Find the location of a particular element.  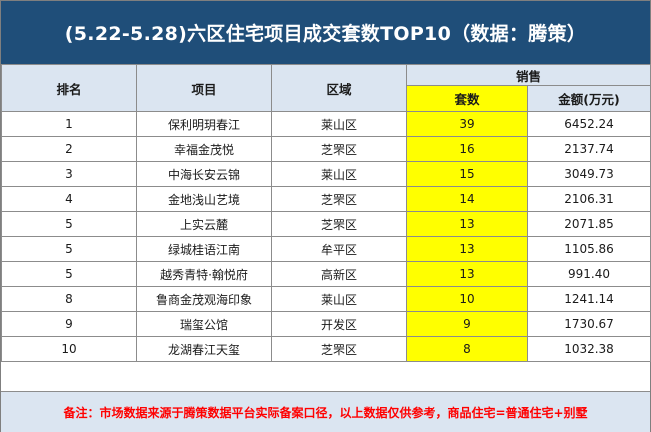

table-row: 9 瑞玺公馆 开发区 9 1730.67 is located at coordinates (326, 324).